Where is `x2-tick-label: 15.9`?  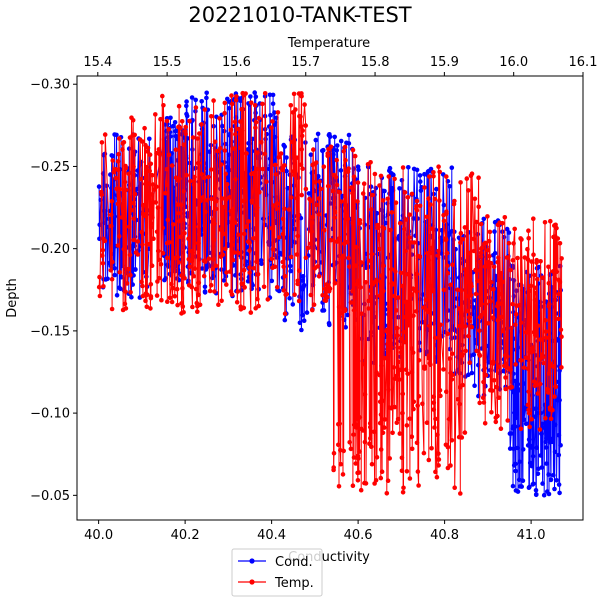 x2-tick-label: 15.9 is located at coordinates (444, 62).